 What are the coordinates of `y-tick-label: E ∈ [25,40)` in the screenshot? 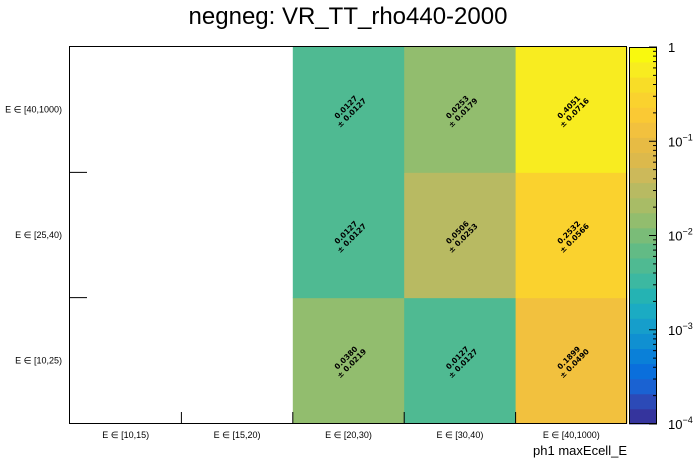 It's located at (38, 235).